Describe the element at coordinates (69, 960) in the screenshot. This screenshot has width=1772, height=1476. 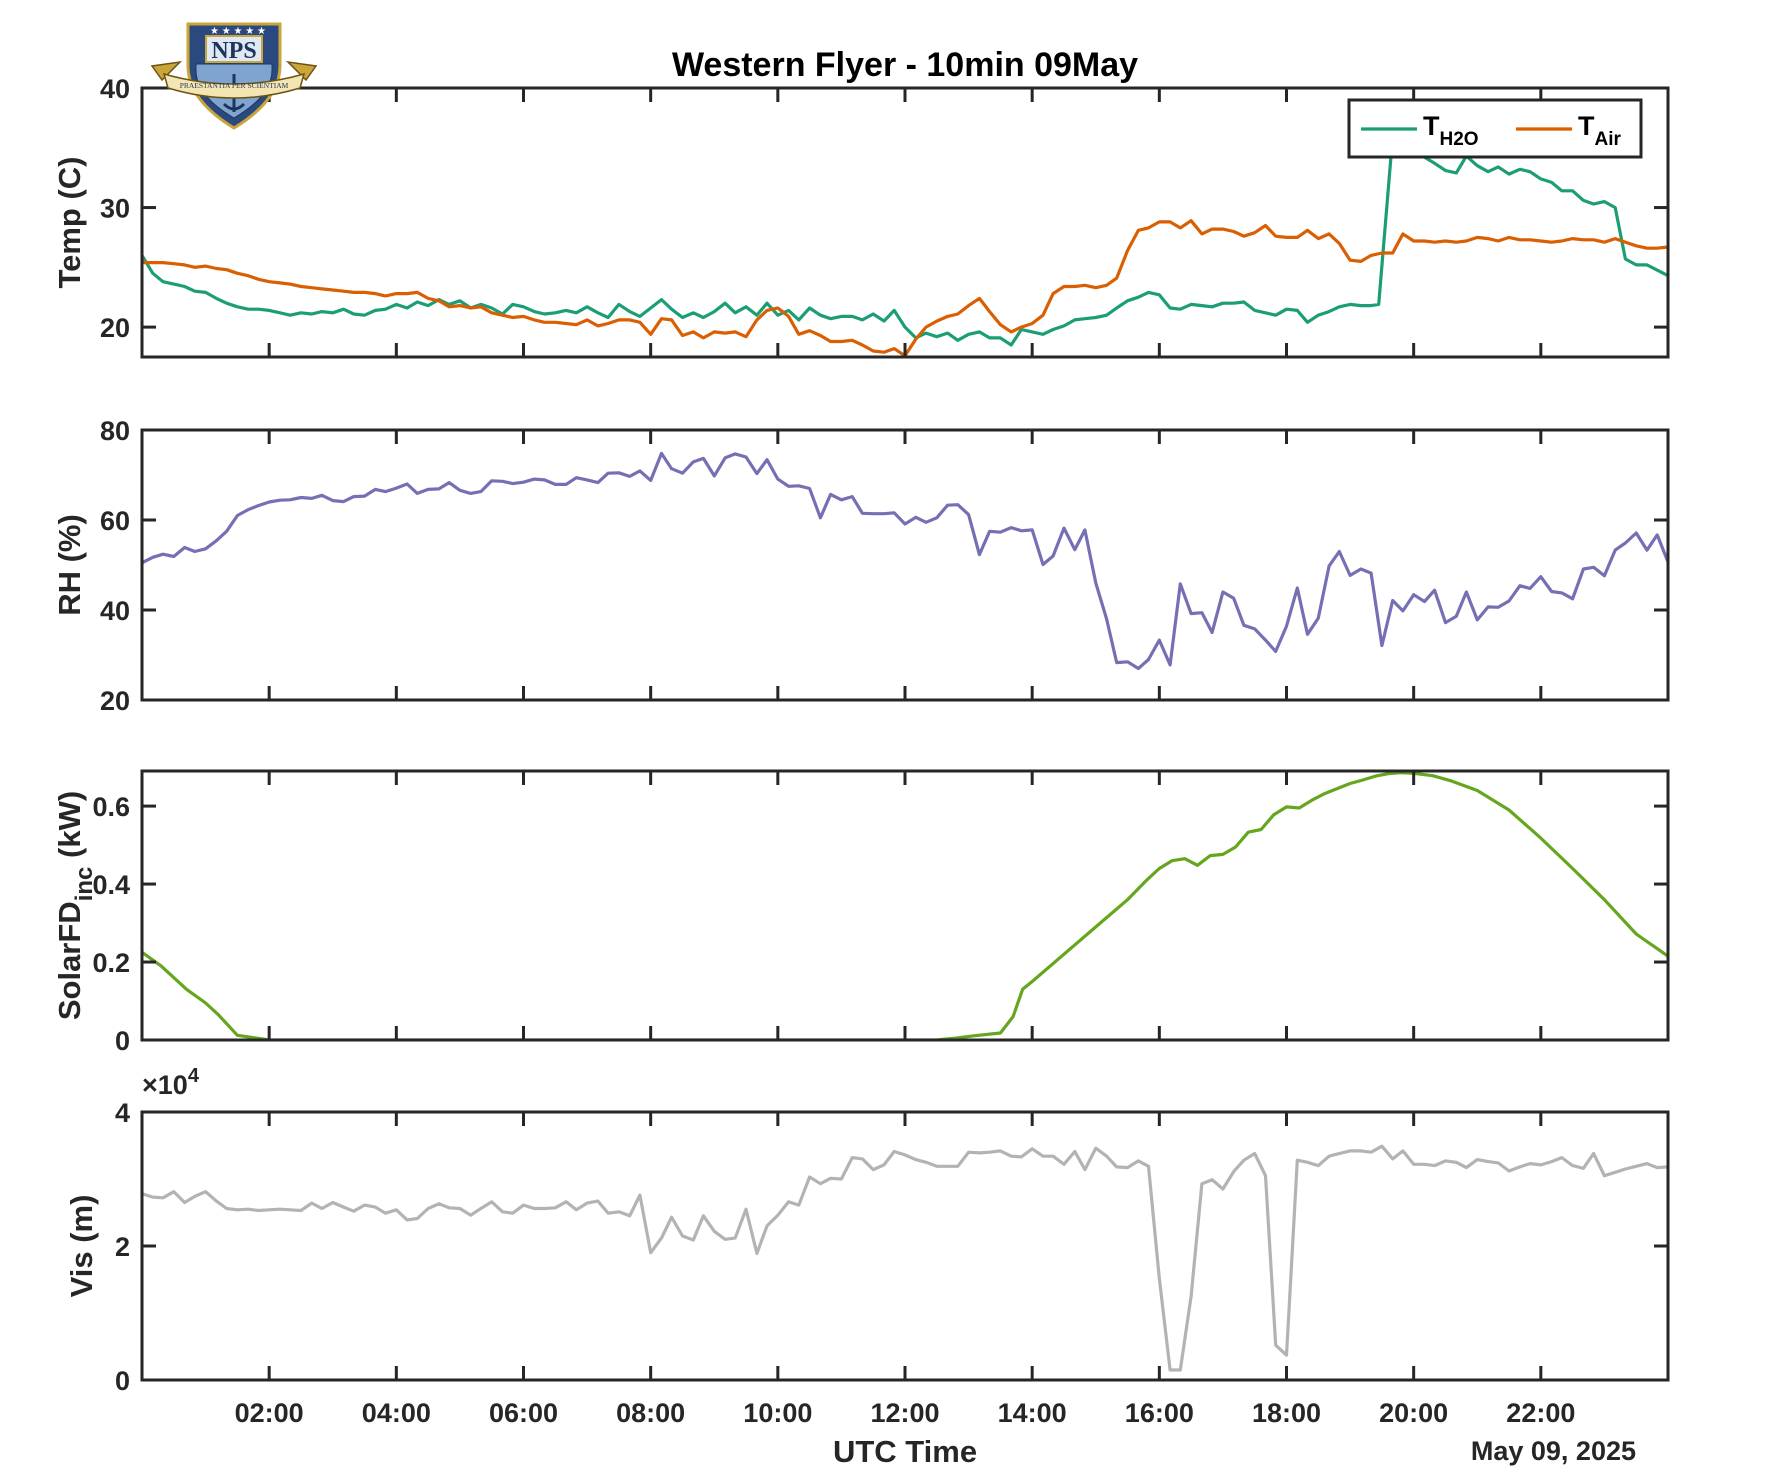
I see `y-axis-label-main: SolarFD` at that location.